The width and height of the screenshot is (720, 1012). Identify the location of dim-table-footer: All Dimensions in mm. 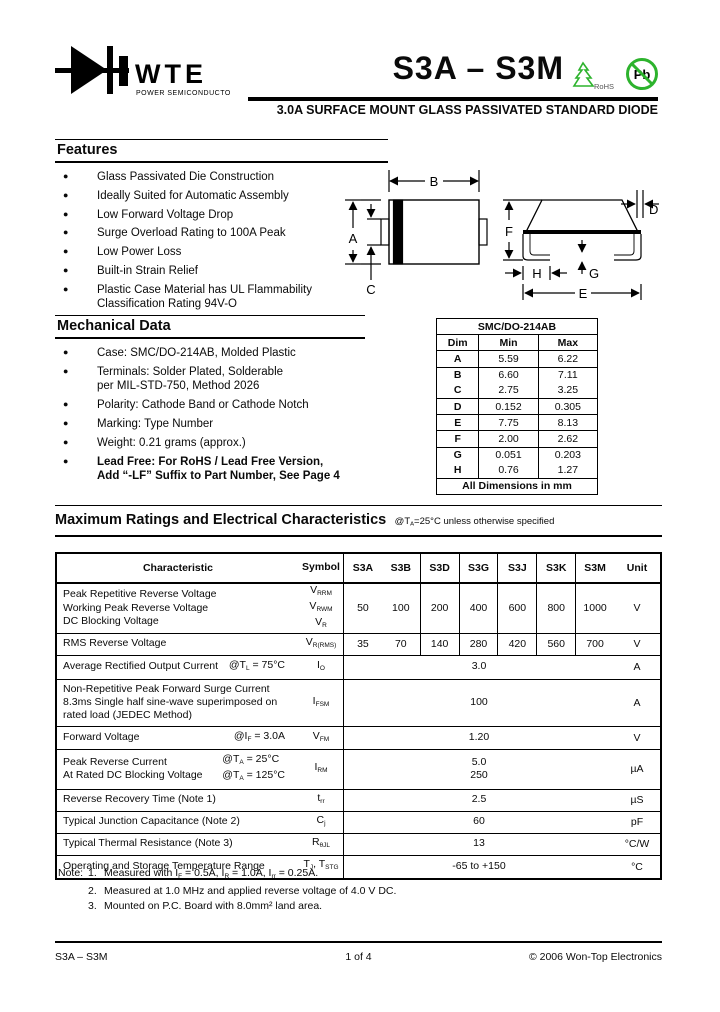
(517, 486).